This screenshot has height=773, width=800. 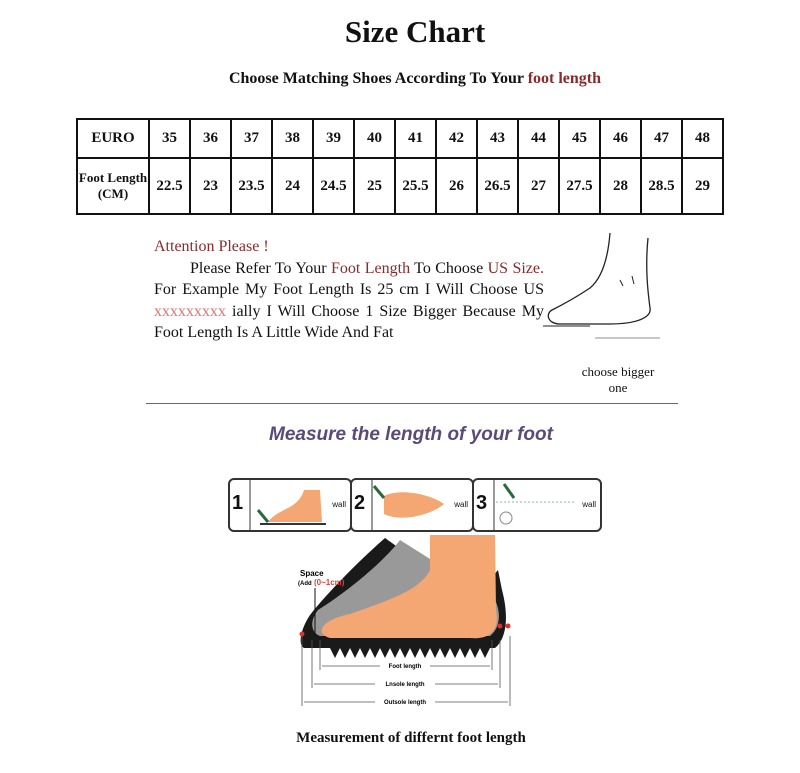 What do you see at coordinates (374, 186) in the screenshot?
I see `foot-length-cell: 25` at bounding box center [374, 186].